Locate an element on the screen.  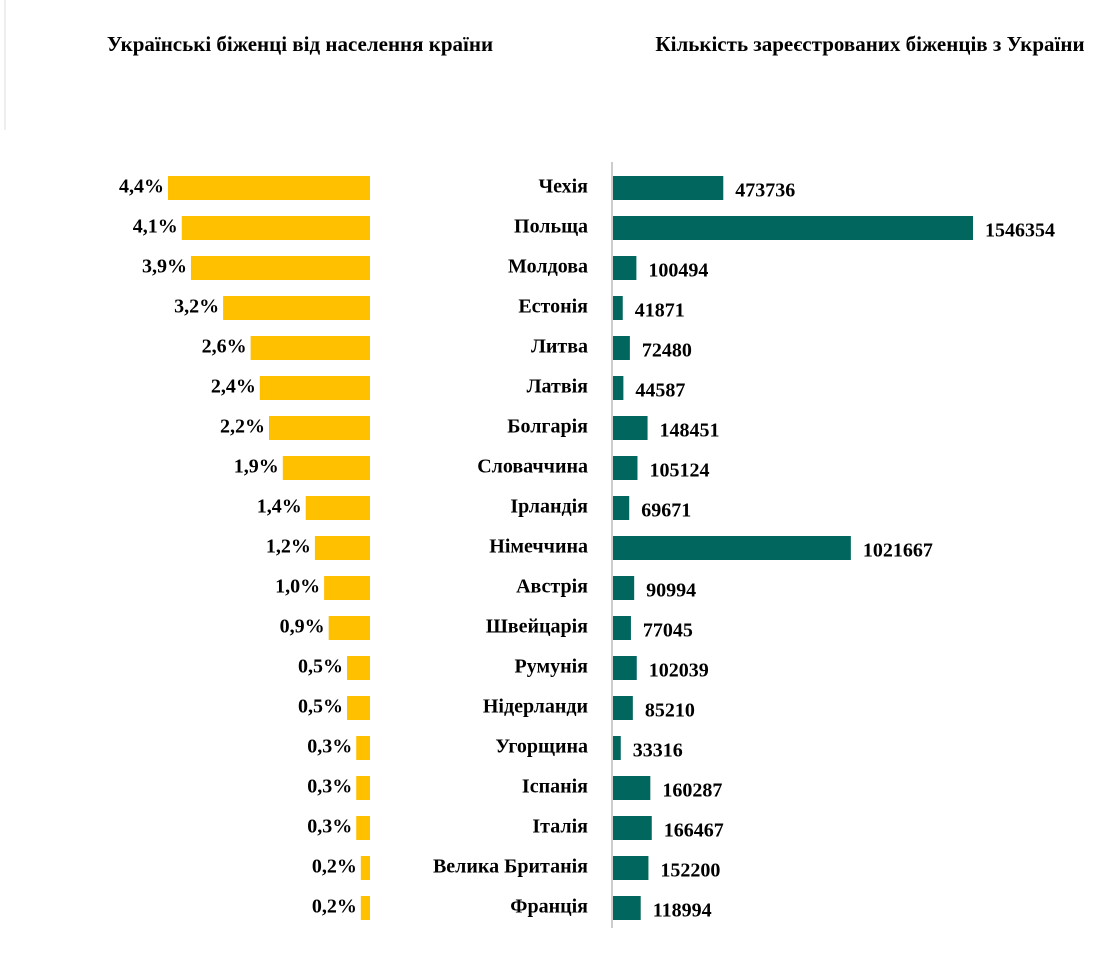
value-label: 2,2% is located at coordinates (242, 427).